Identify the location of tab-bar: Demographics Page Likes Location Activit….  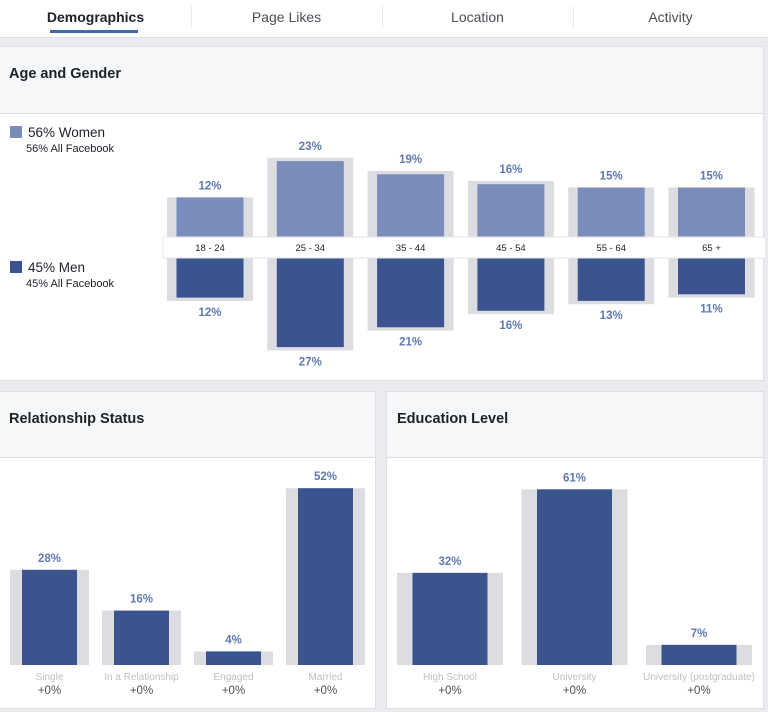
(384, 19).